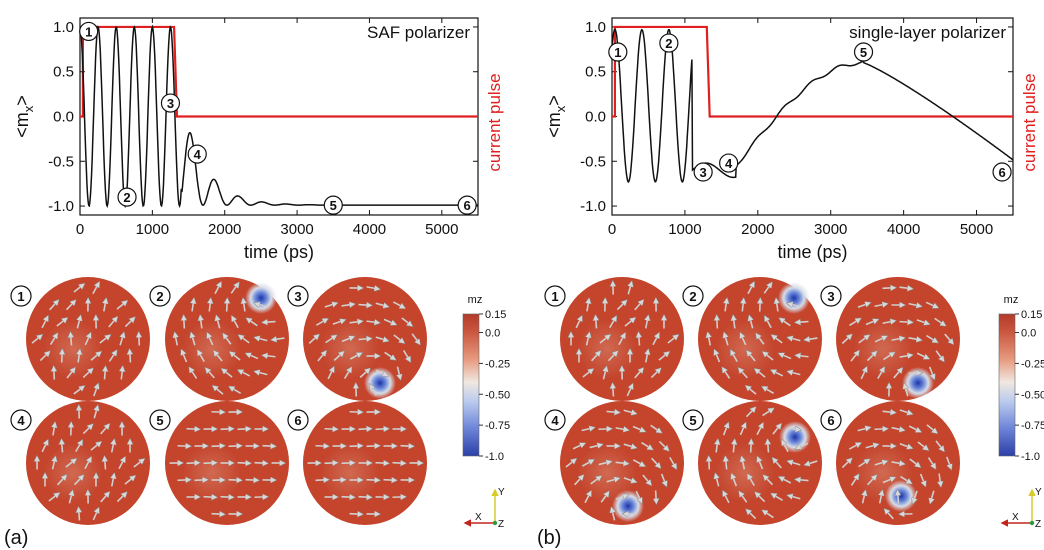  Describe the element at coordinates (159, 296) in the screenshot. I see `snapshot-label: 2` at that location.